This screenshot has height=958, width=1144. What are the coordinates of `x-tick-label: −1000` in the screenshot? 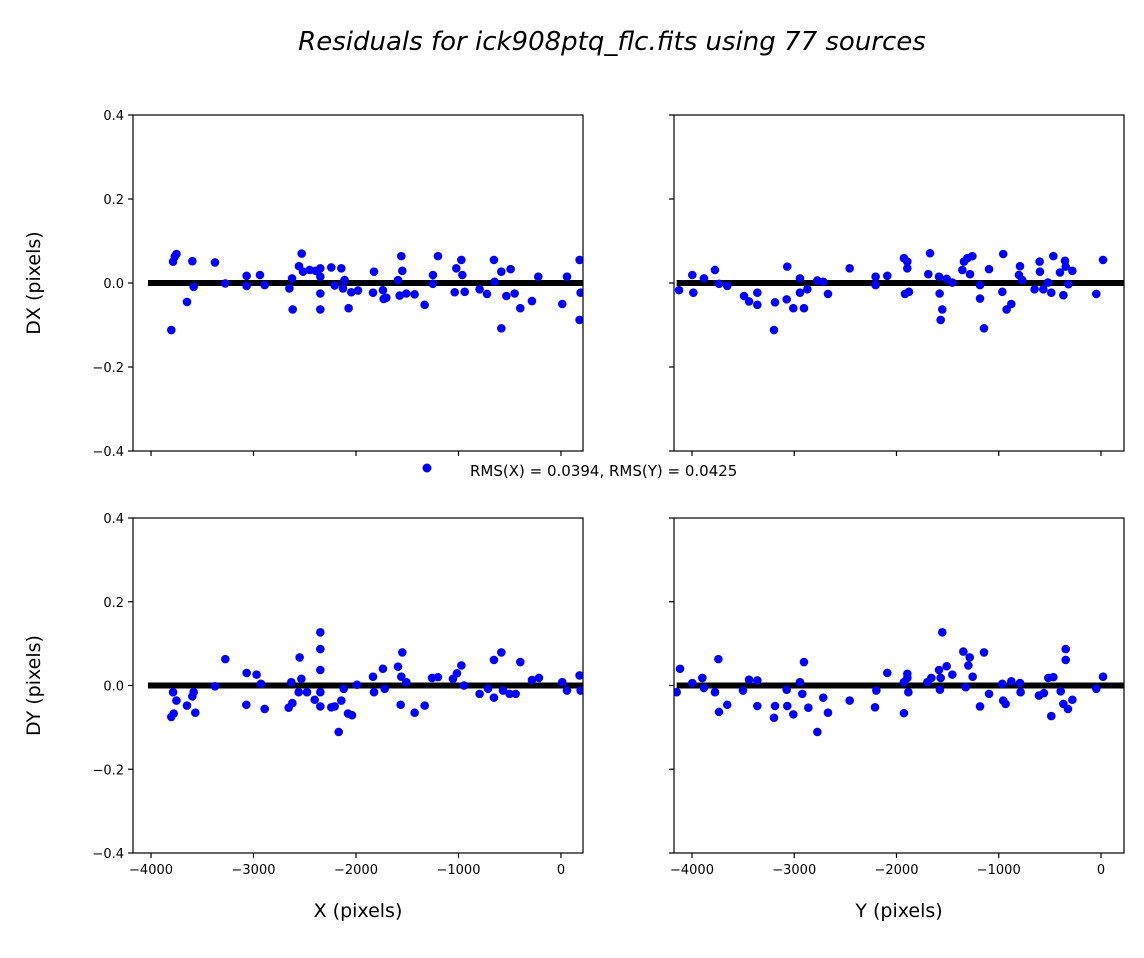 It's located at (458, 870).